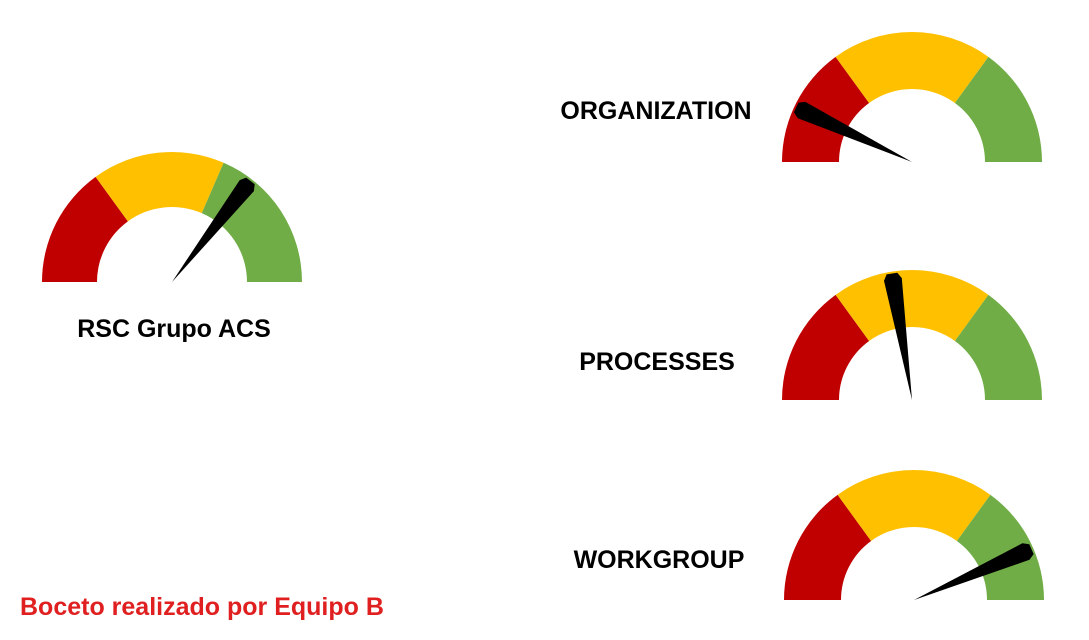  I want to click on gauge-title-organization: ORGANIZATION, so click(655, 111).